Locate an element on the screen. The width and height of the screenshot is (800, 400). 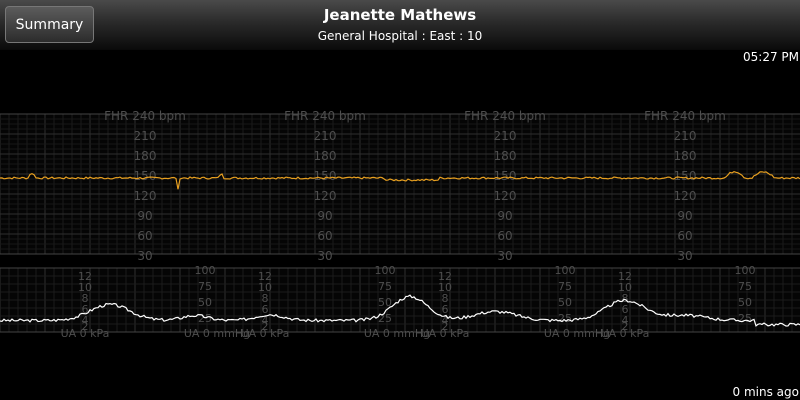
elapsed-time: 0 mins ago is located at coordinates (765, 392).